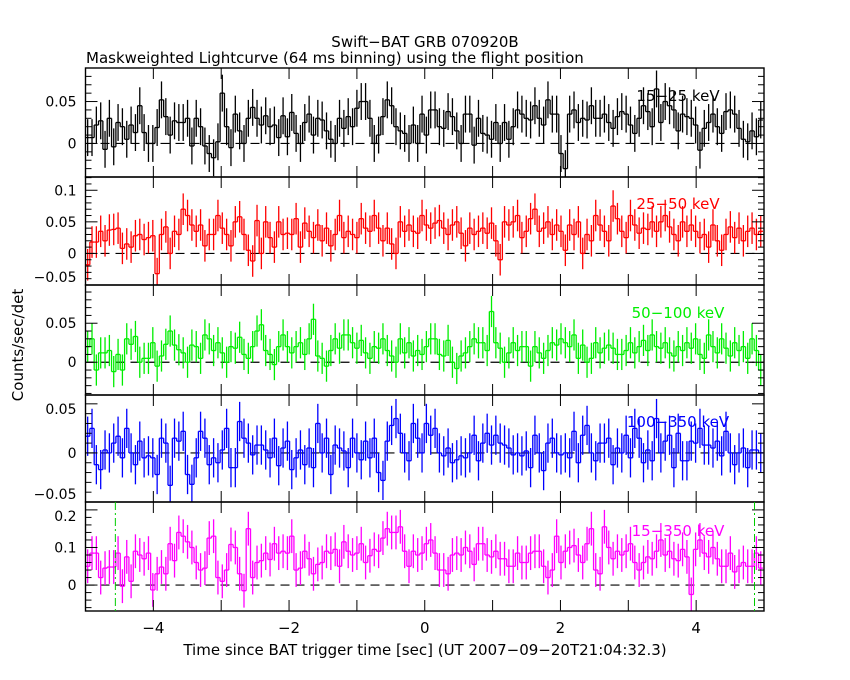 This screenshot has height=680, width=850. I want to click on band-label: 25−50 keV, so click(678, 204).